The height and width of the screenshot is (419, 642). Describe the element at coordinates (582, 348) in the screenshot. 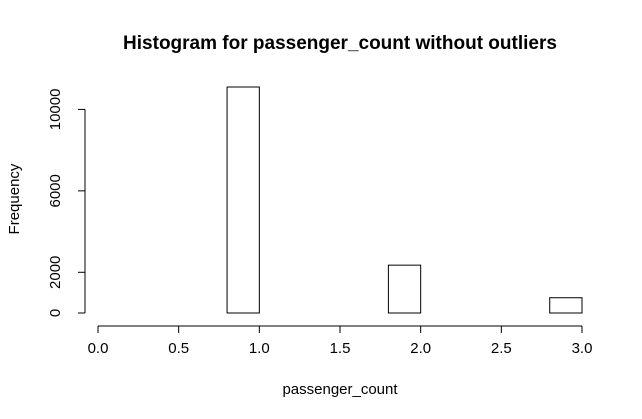

I see `x-tick-label-6: 3.0` at that location.